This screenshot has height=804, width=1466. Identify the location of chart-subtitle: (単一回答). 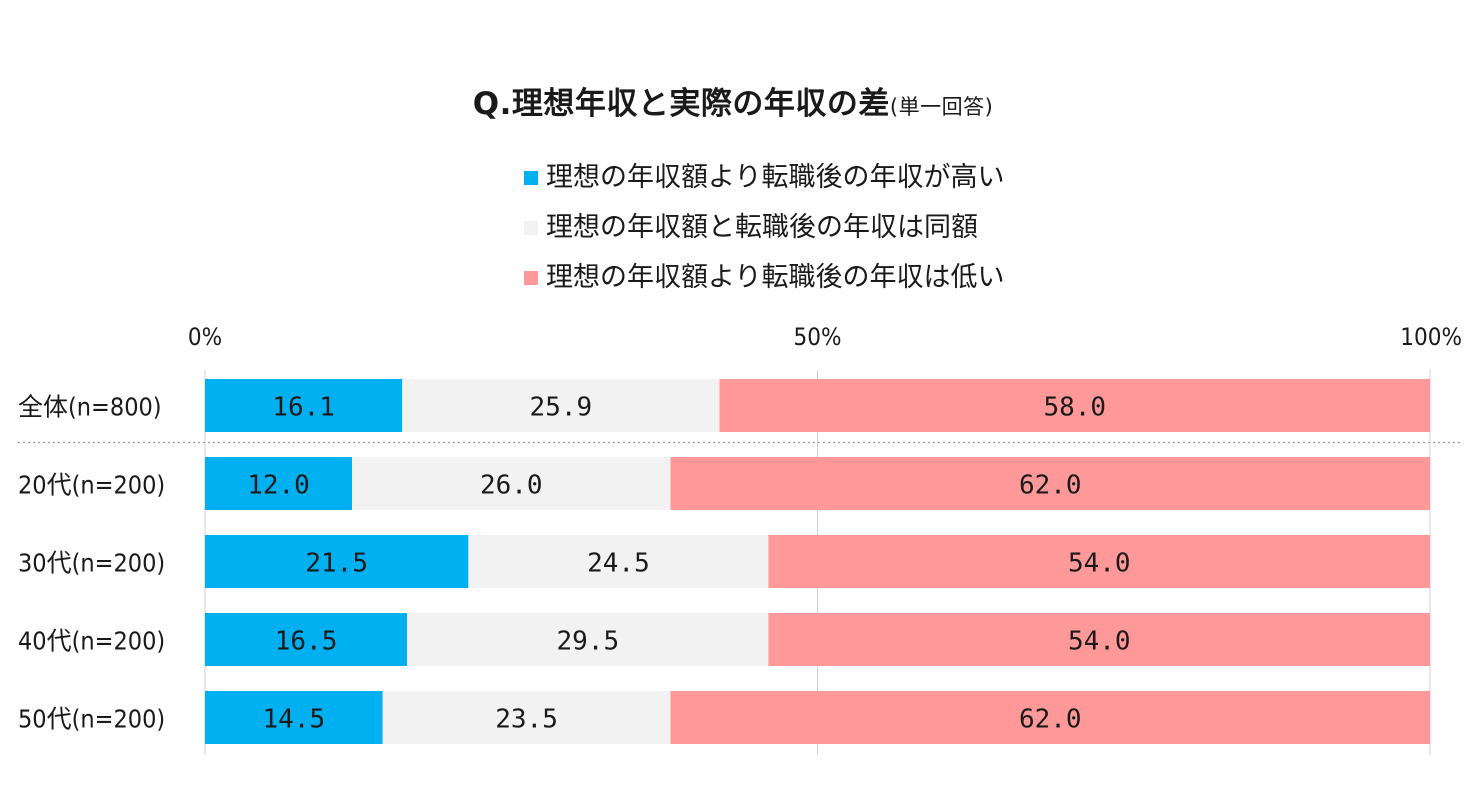
(941, 107).